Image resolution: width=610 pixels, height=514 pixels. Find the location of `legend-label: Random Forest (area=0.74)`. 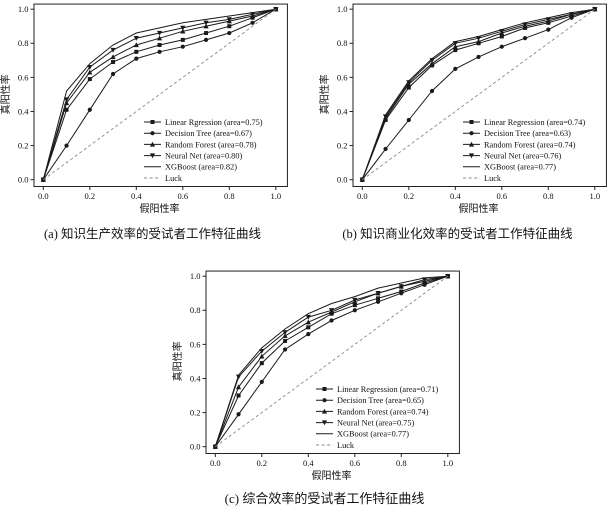

legend-label: Random Forest (area=0.74) is located at coordinates (383, 412).